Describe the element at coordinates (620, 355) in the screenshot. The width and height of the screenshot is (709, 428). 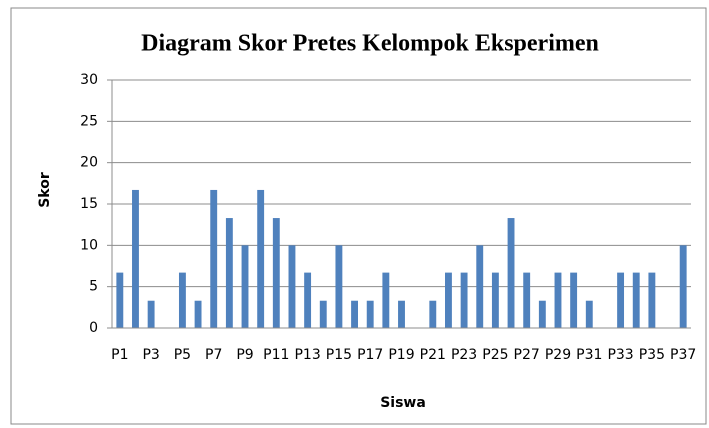
I see `x-tick-label: P33` at that location.